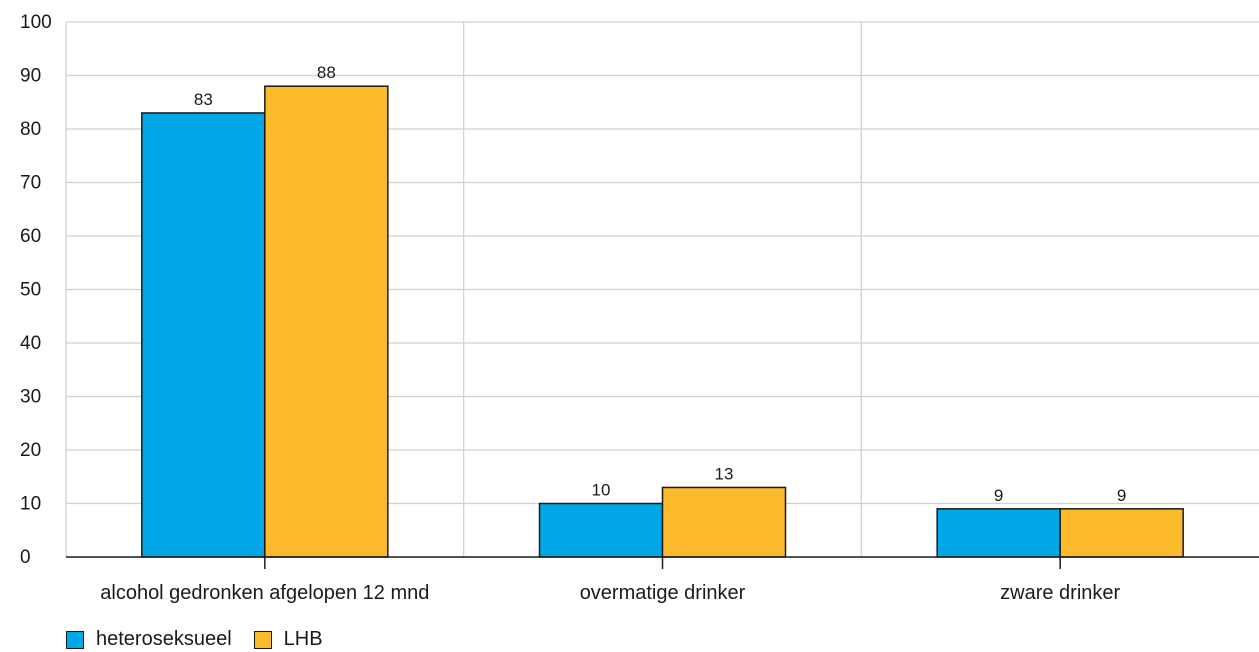 This screenshot has height=652, width=1259. Describe the element at coordinates (75, 639) in the screenshot. I see `legend-swatch-heteroseksueel` at that location.